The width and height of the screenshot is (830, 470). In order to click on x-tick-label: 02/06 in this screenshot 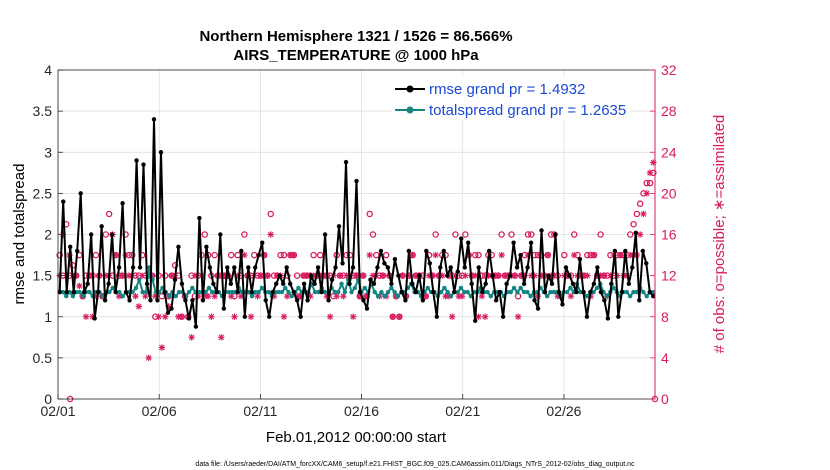, I will do `click(159, 411)`.